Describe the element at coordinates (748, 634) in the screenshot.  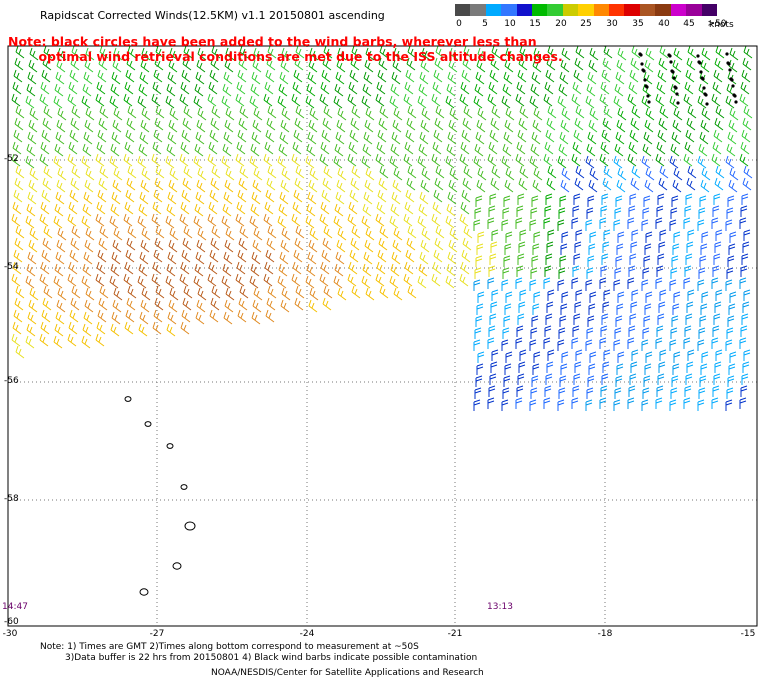
I see `lon-label: -15` at that location.